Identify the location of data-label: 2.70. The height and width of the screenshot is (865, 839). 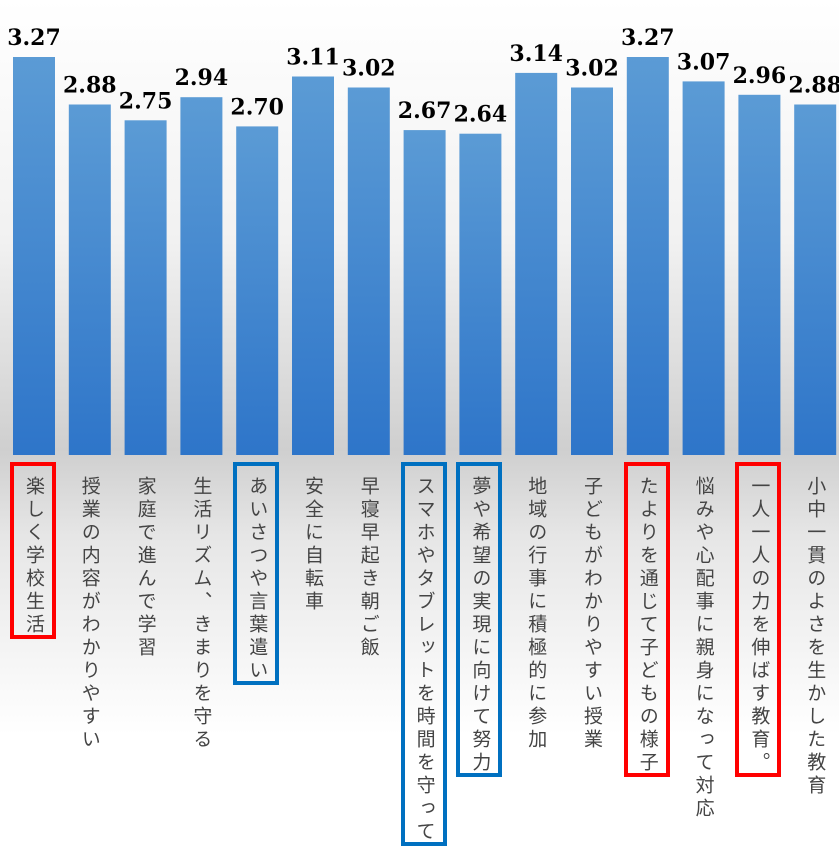
(257, 107).